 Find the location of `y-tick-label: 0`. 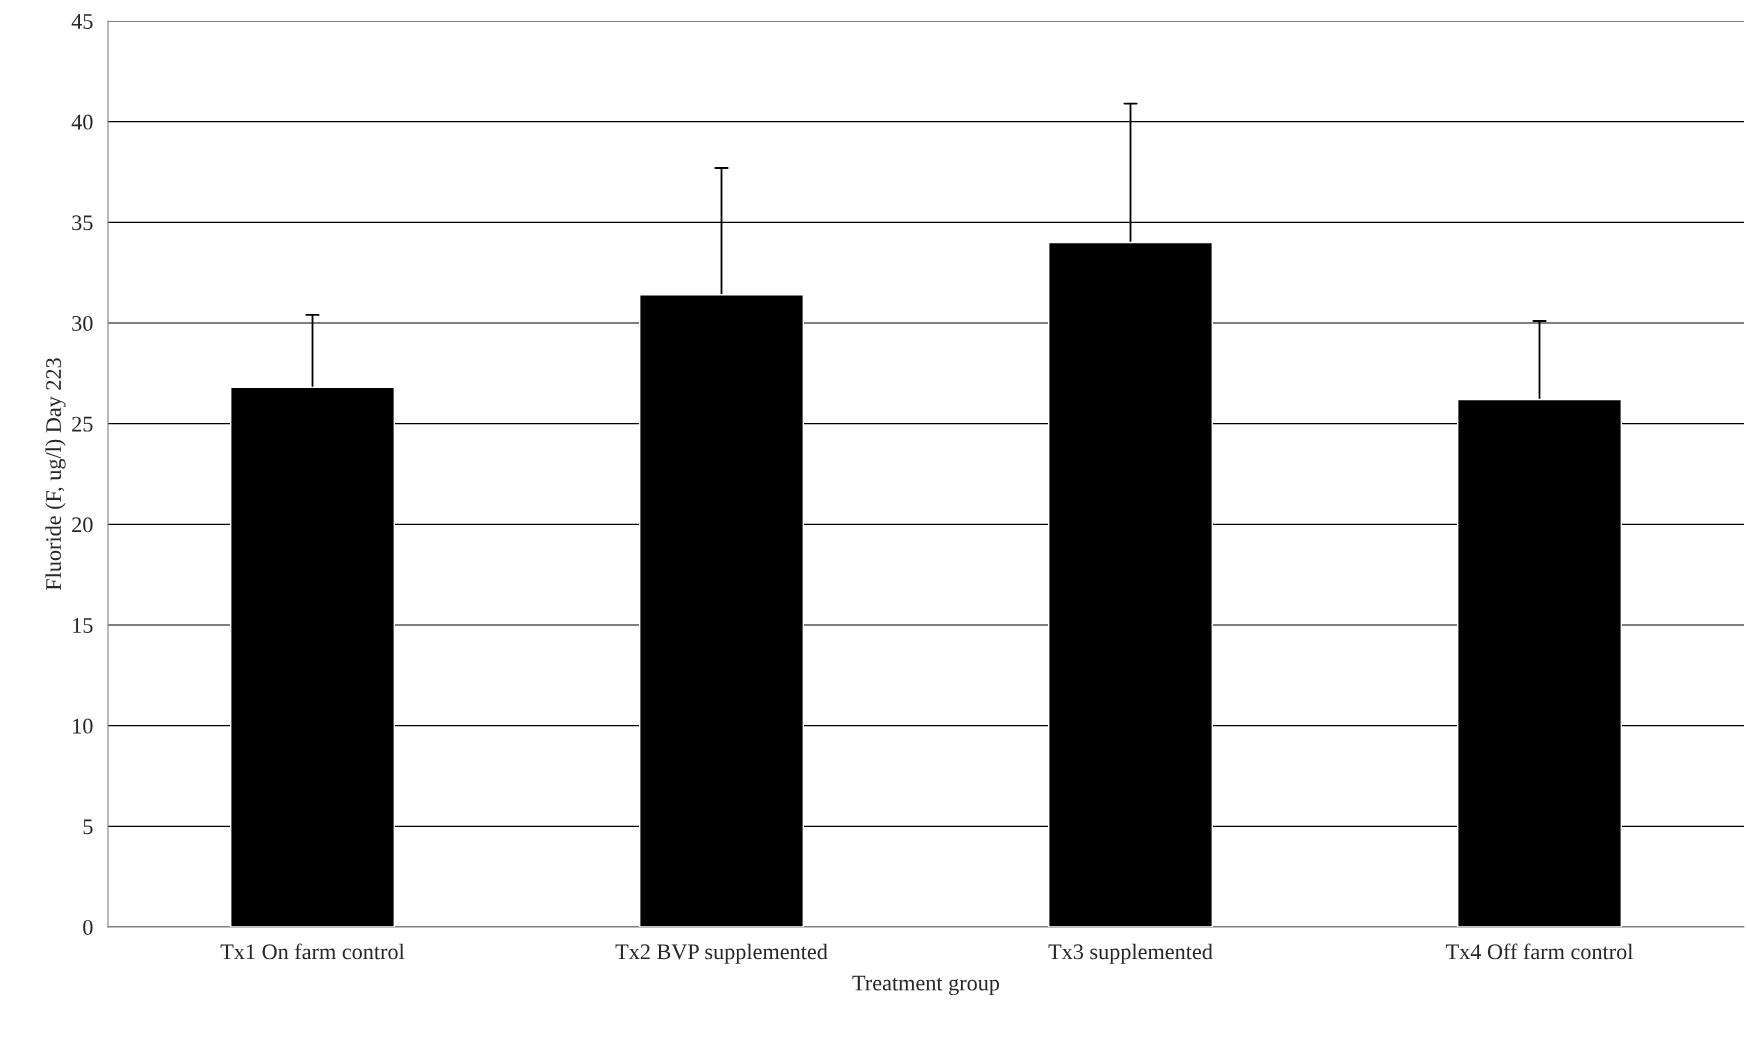

y-tick-label: 0 is located at coordinates (88, 927).